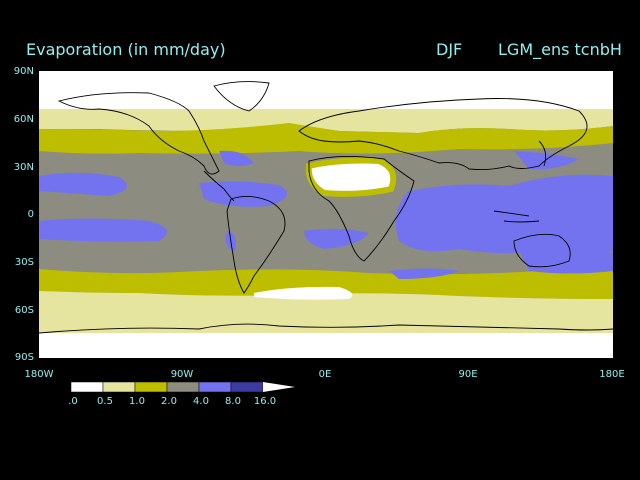  What do you see at coordinates (542, 250) in the screenshot?
I see `coast-australia` at bounding box center [542, 250].